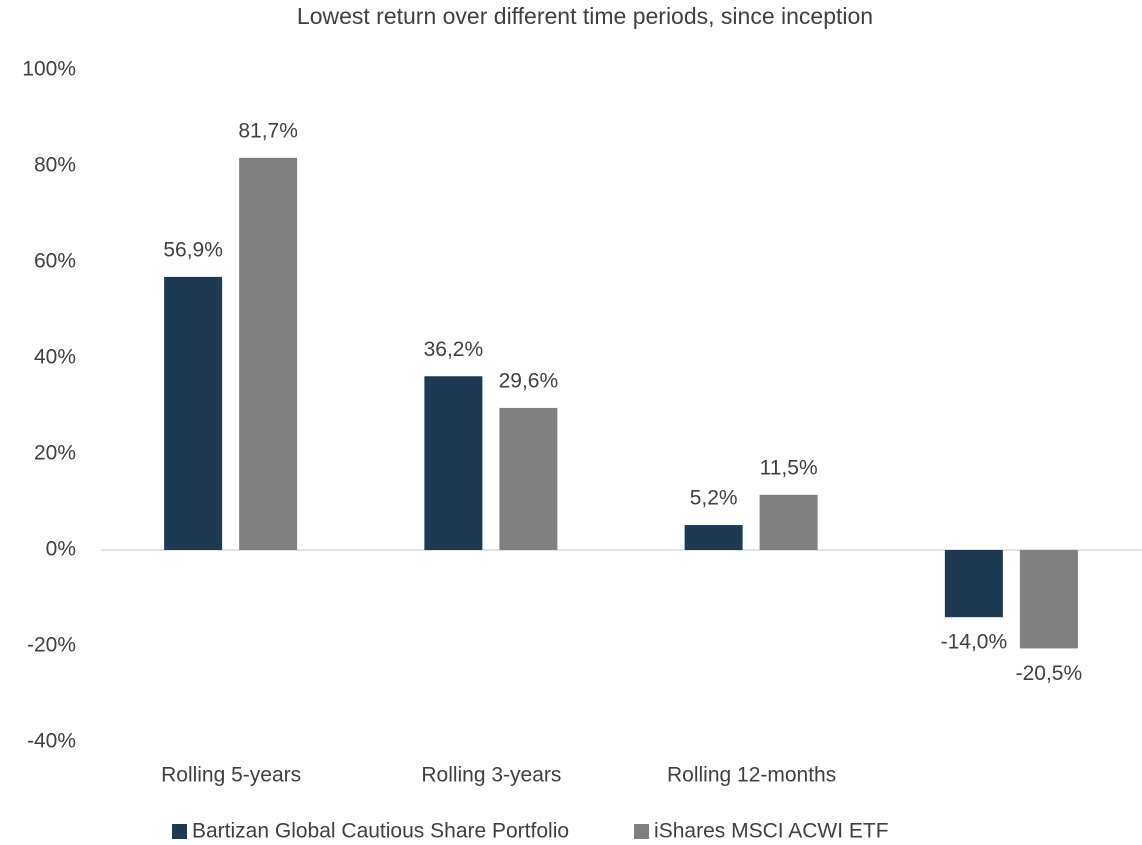 The width and height of the screenshot is (1142, 845). Describe the element at coordinates (61, 549) in the screenshot. I see `y-tick-label: 0%` at that location.